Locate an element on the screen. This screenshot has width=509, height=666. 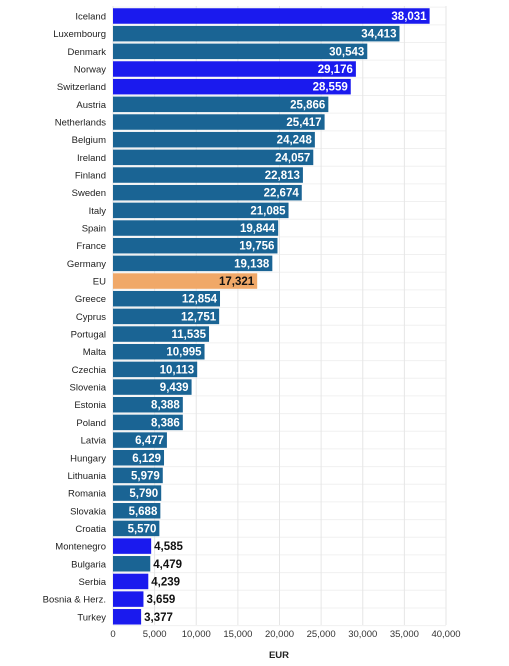
category-label: Montenegro is located at coordinates (80, 547).